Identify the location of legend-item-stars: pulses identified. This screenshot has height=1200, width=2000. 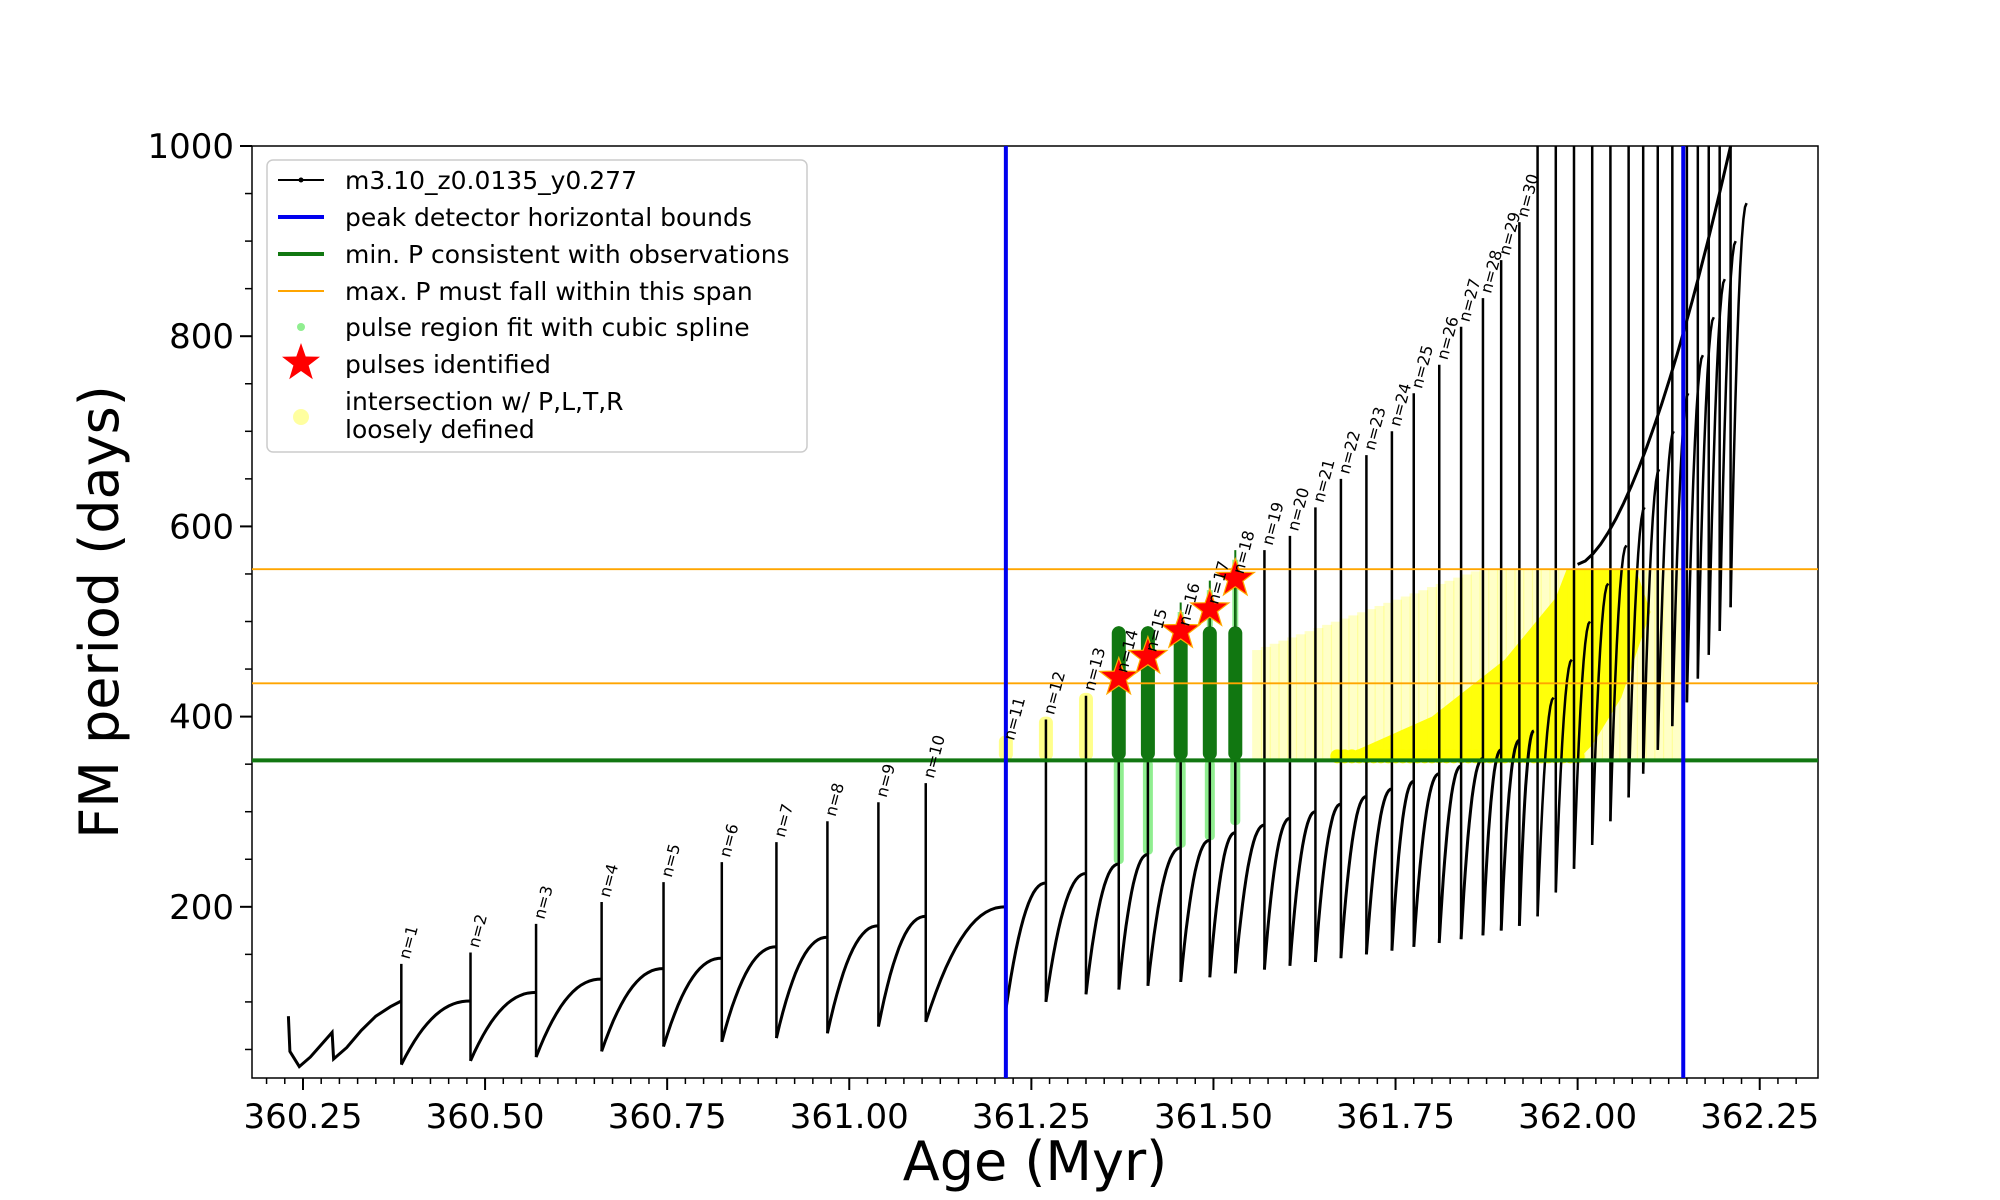
(416, 361).